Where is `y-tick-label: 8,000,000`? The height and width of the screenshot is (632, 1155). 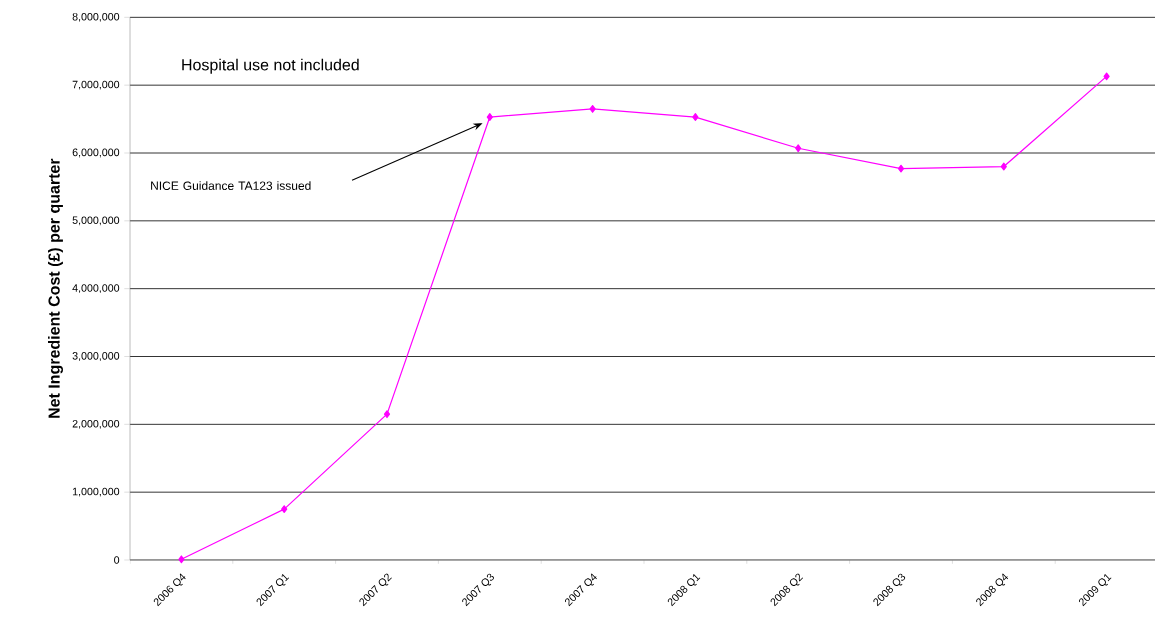
y-tick-label: 8,000,000 is located at coordinates (96, 17).